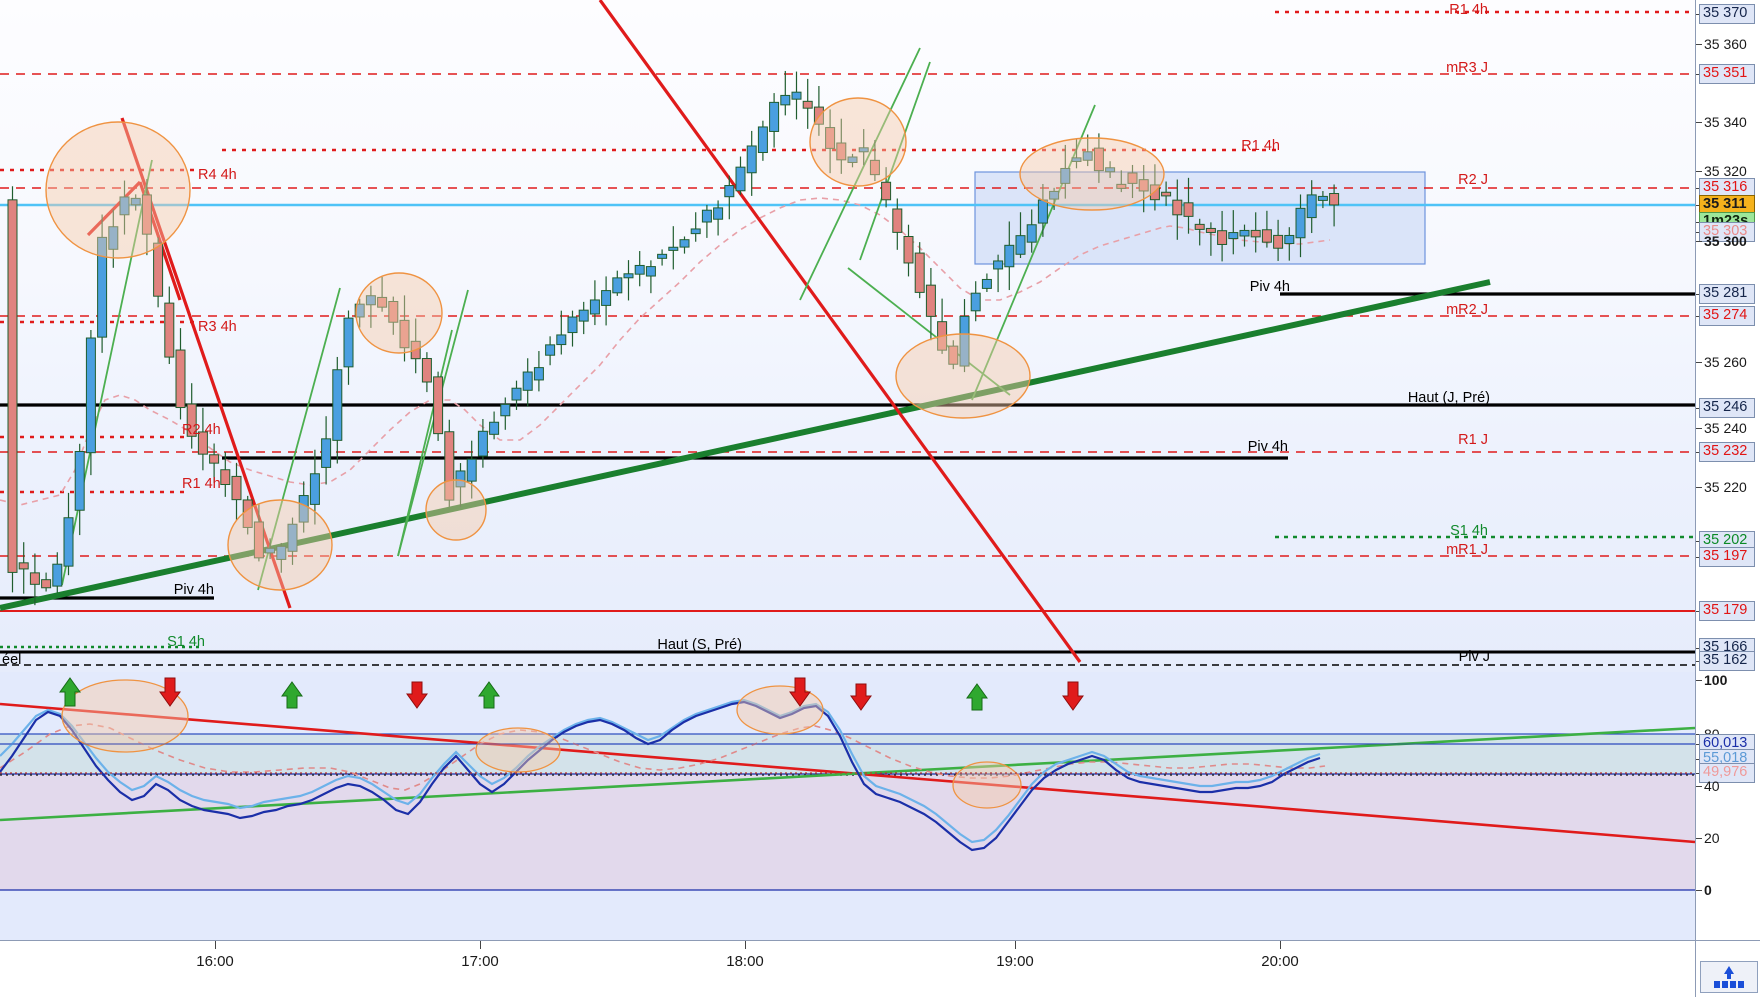  What do you see at coordinates (1727, 232) in the screenshot?
I see `price-axis-label: 35 303` at bounding box center [1727, 232].